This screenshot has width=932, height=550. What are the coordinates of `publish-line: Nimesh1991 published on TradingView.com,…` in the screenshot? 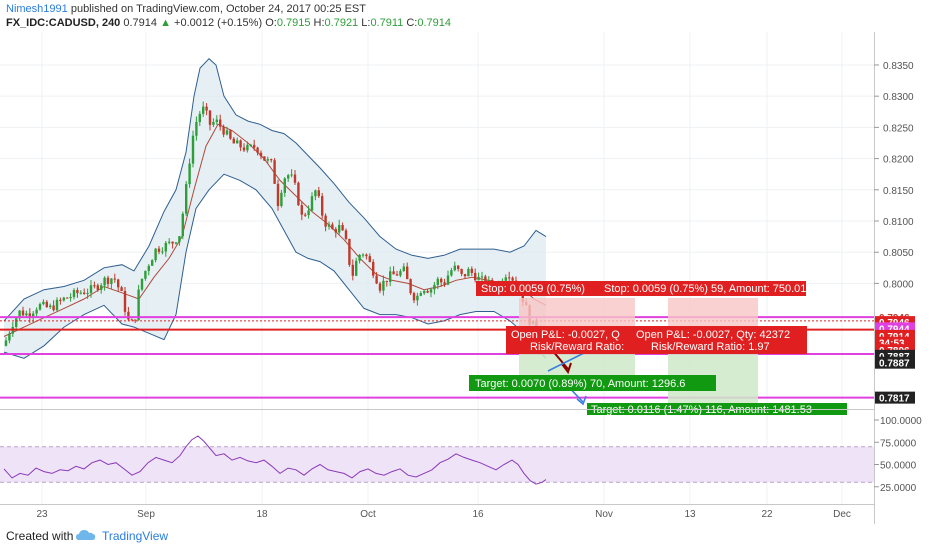 It's located at (228, 9).